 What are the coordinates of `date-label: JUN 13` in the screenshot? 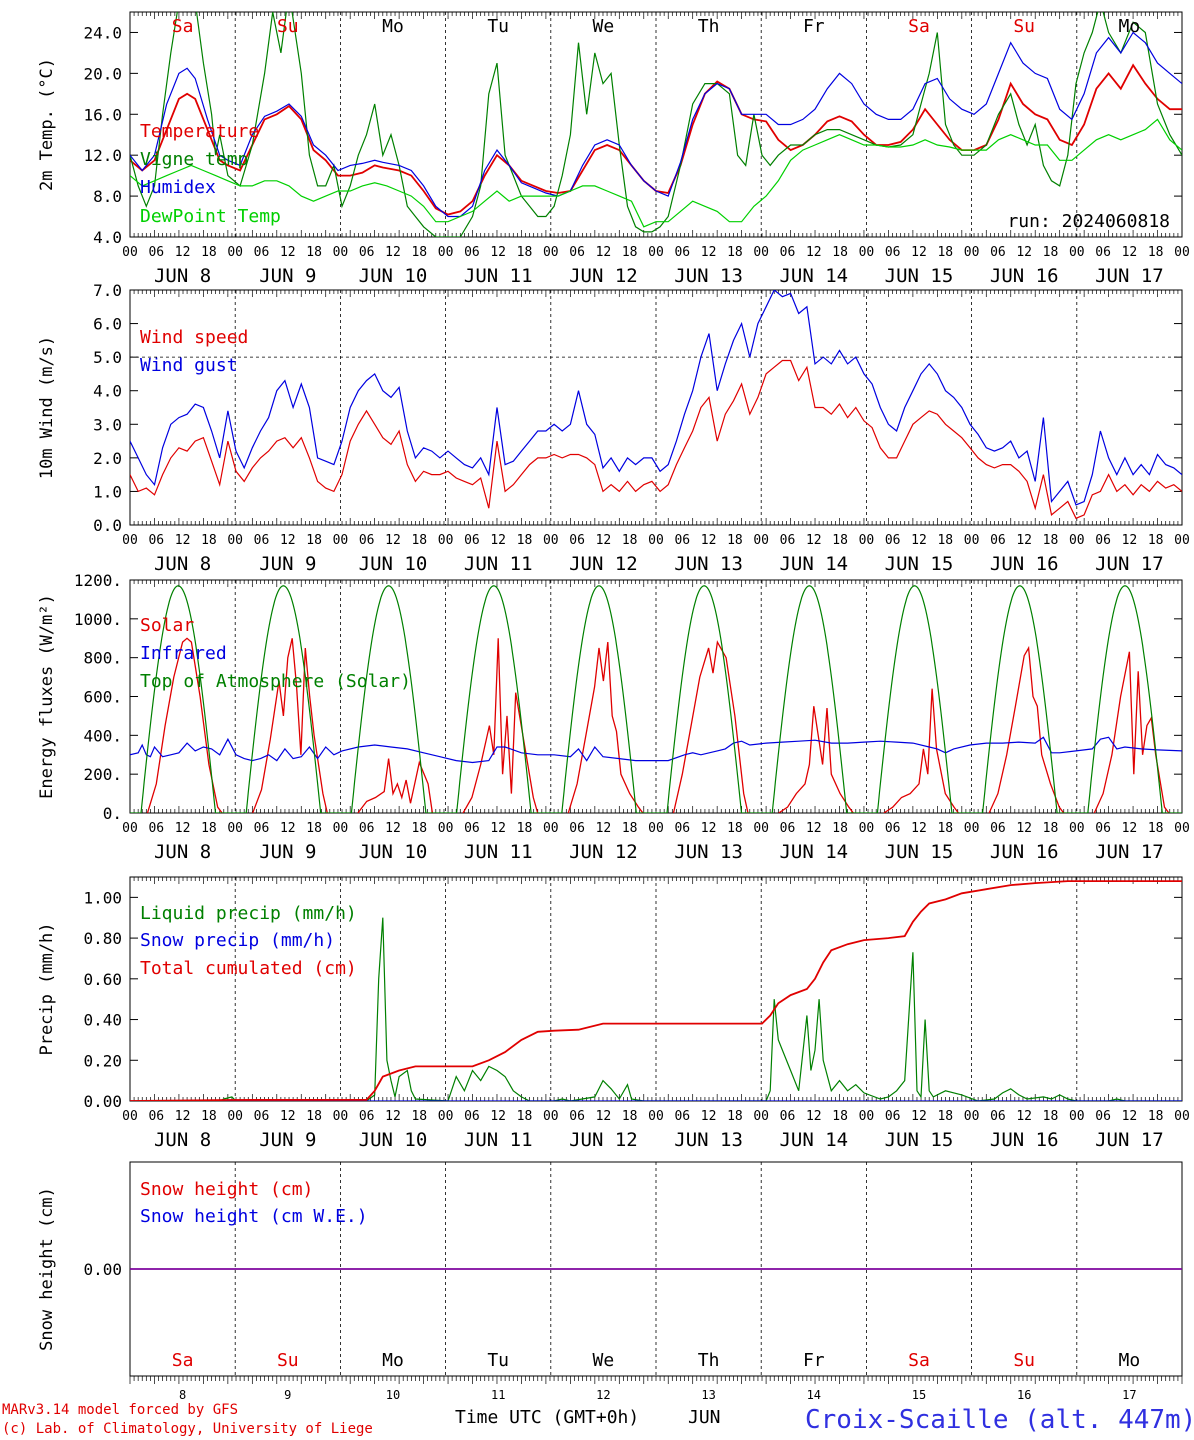 It's located at (708, 852).